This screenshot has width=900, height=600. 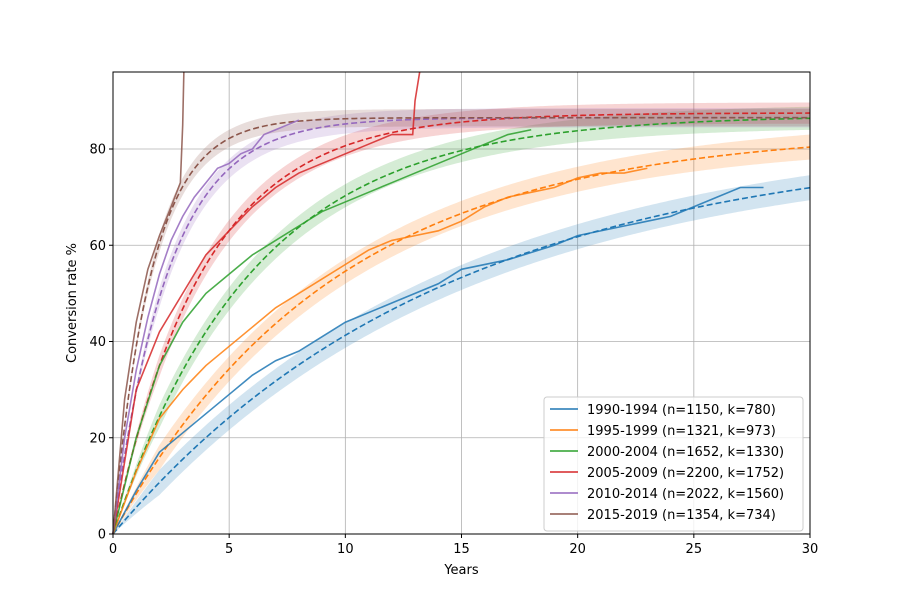 I want to click on legend-label-0: 1990-1994 (n=1150, k=780), so click(x=681, y=410).